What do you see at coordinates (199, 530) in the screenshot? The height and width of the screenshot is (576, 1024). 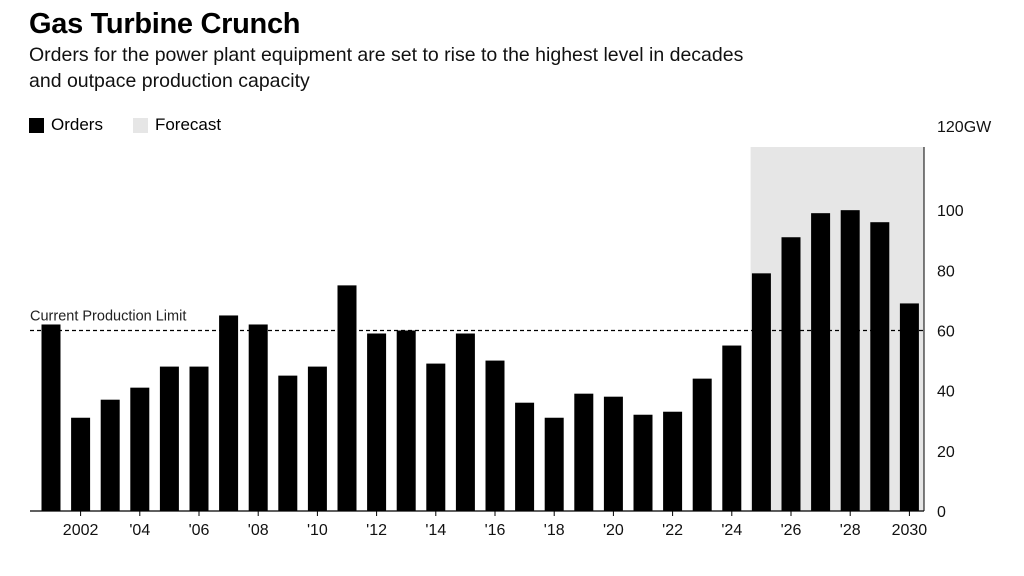 I see `x-tick-label-2006: '06` at bounding box center [199, 530].